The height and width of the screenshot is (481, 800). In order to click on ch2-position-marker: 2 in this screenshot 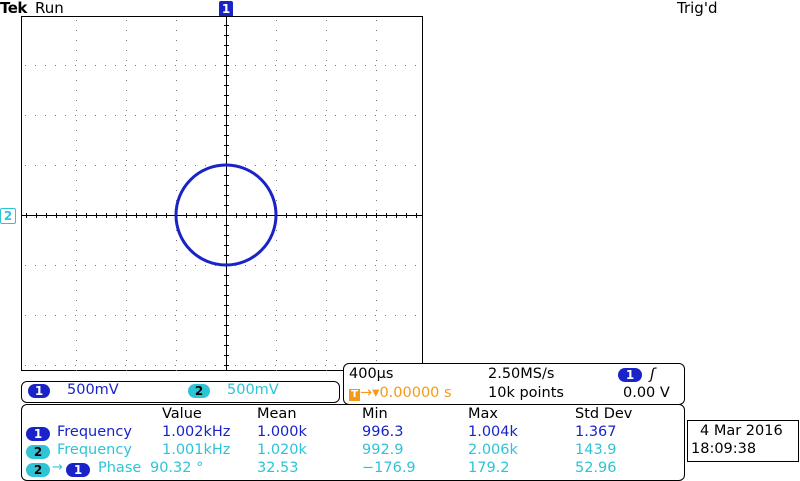, I will do `click(8, 216)`.